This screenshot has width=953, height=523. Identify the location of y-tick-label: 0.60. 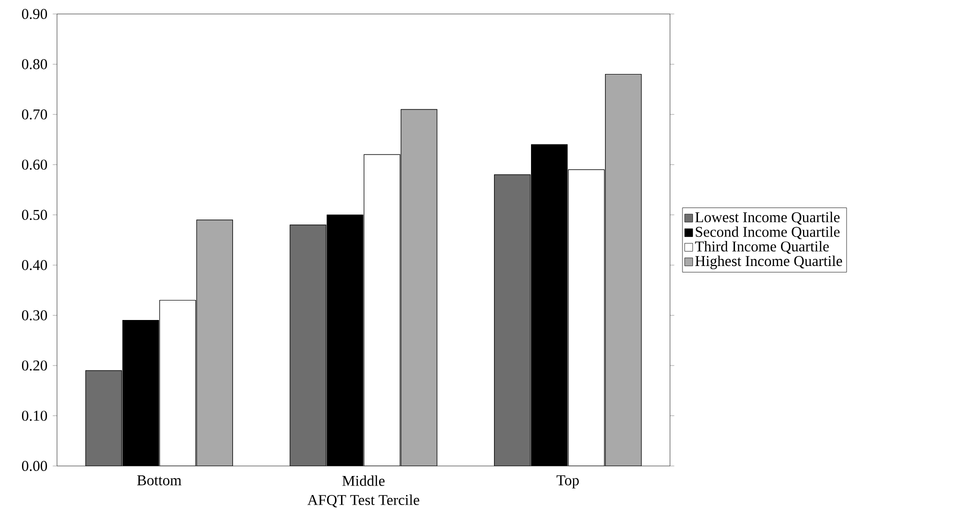
(35, 165).